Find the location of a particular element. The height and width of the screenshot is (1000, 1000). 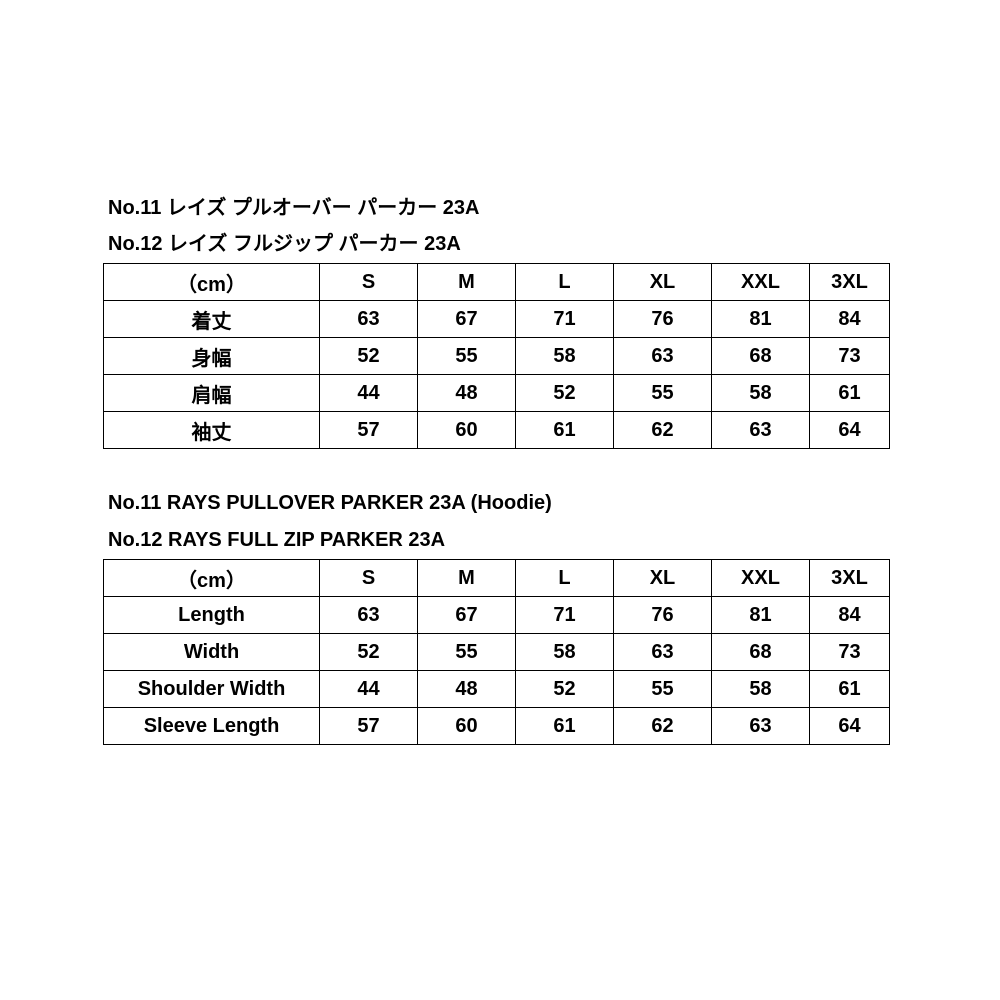

en-title-2: No.12 RAYS FULL ZIP PARKER 23A is located at coordinates (277, 540).